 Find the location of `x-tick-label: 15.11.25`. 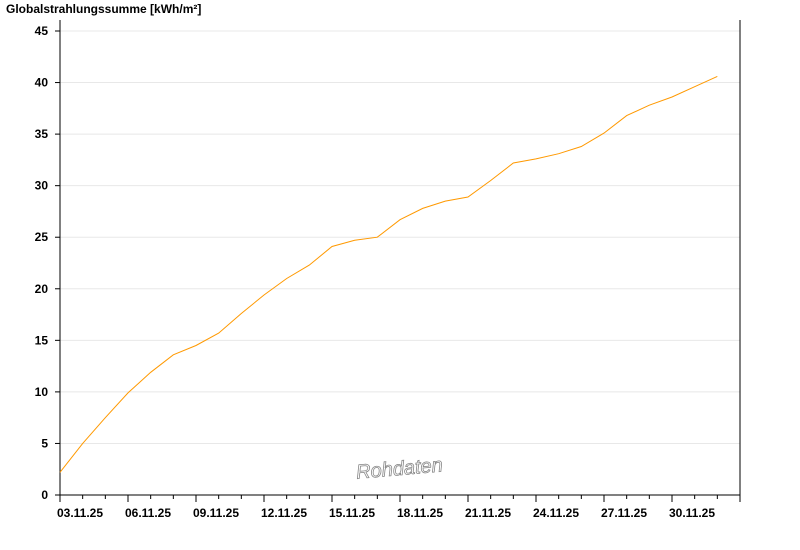

x-tick-label: 15.11.25 is located at coordinates (352, 513).